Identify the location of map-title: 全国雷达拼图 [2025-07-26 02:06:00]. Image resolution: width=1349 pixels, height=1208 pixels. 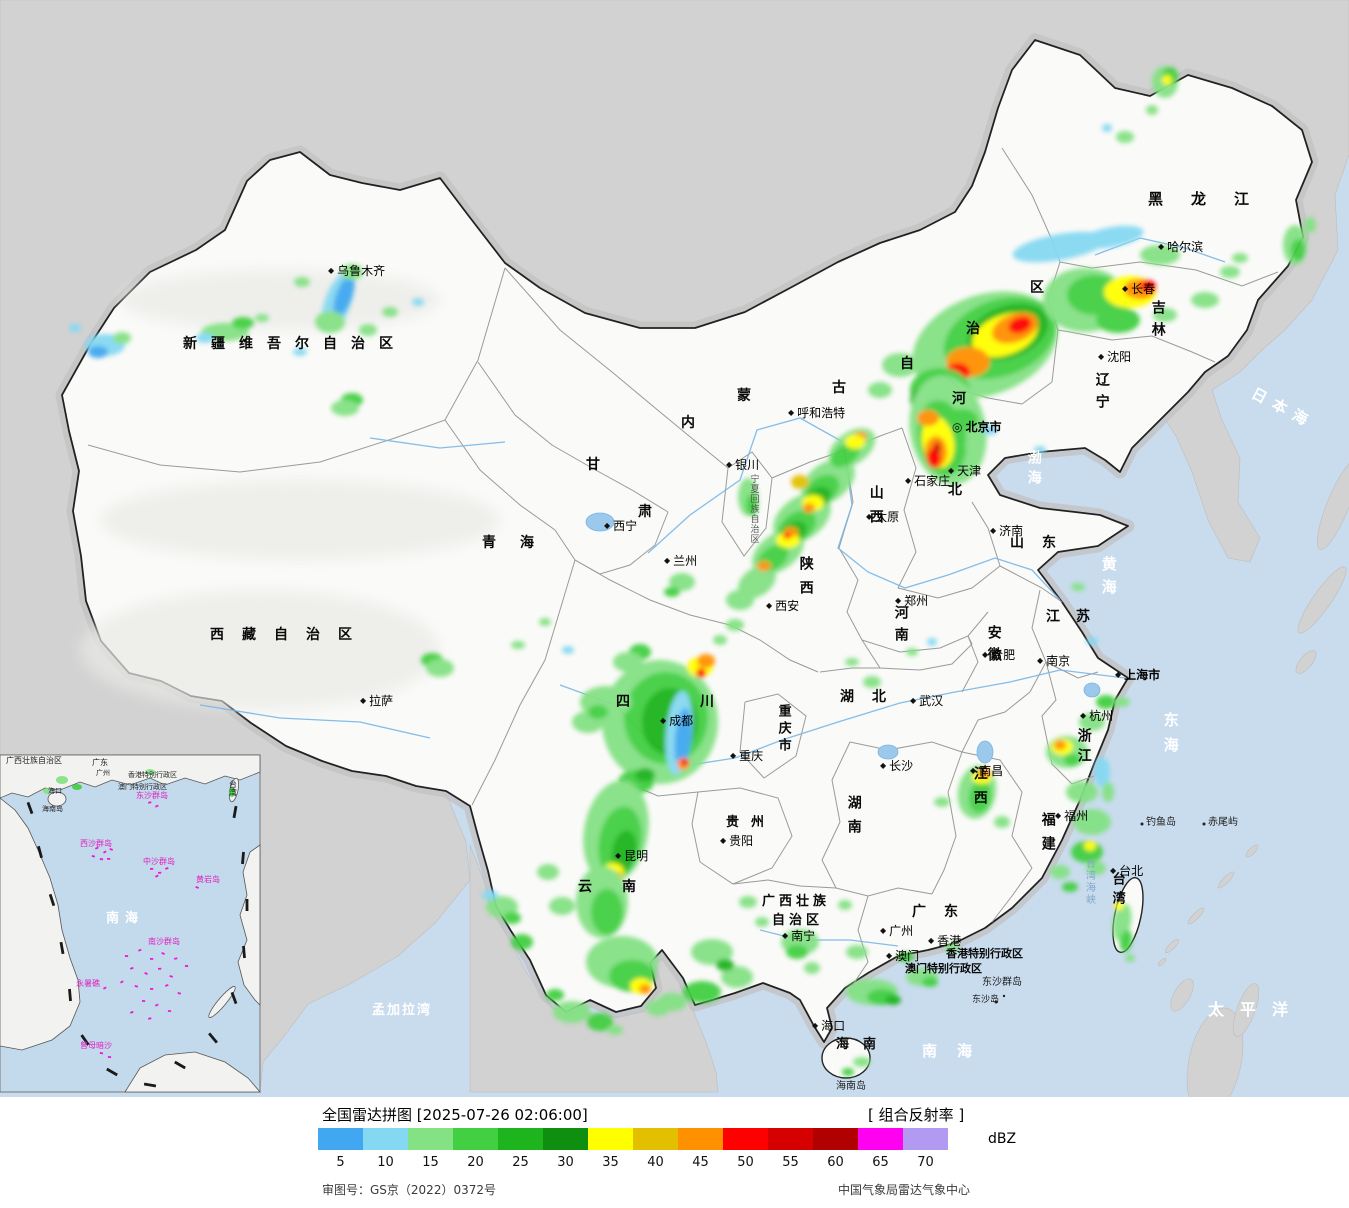
(455, 1115).